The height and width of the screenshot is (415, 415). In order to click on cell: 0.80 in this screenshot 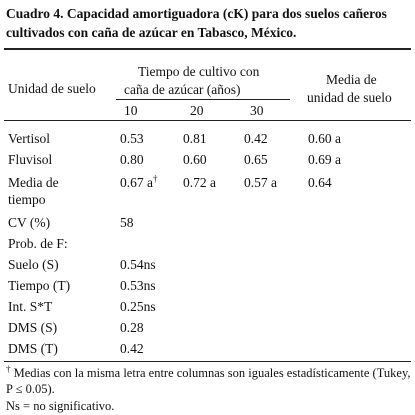, I will do `click(132, 159)`.